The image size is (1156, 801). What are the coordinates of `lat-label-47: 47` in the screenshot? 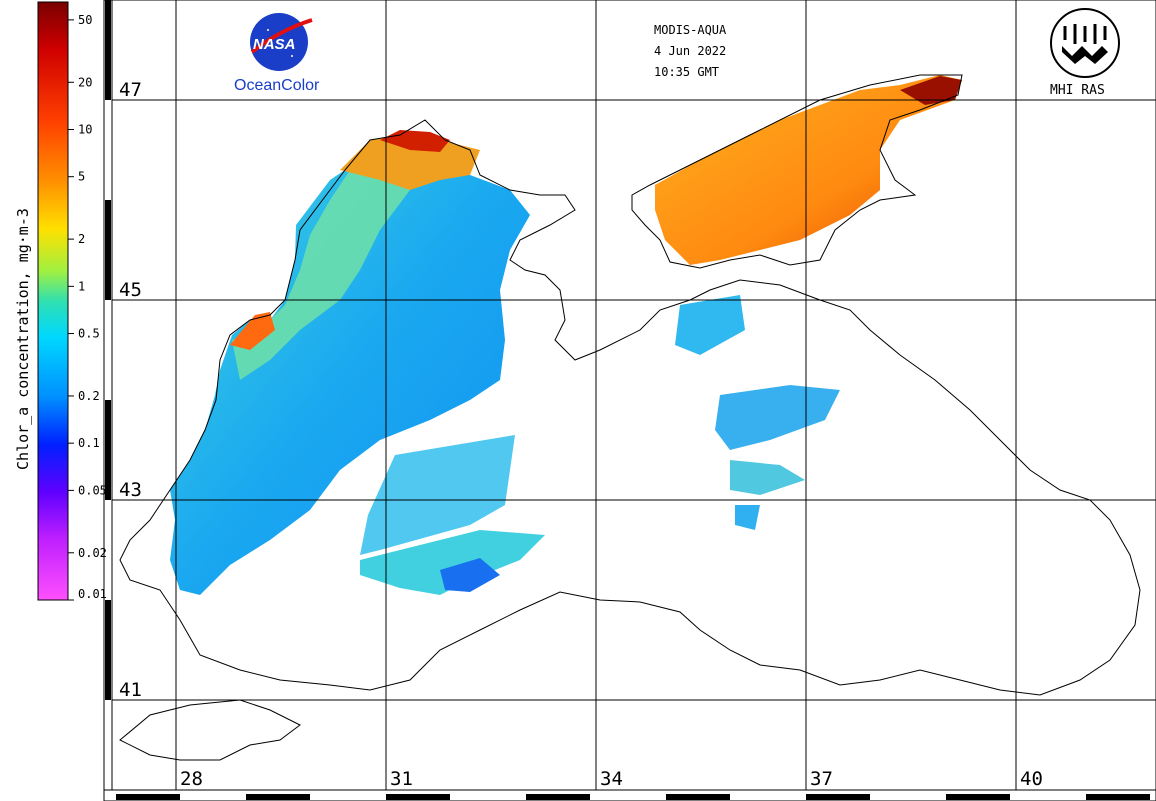 It's located at (130, 90).